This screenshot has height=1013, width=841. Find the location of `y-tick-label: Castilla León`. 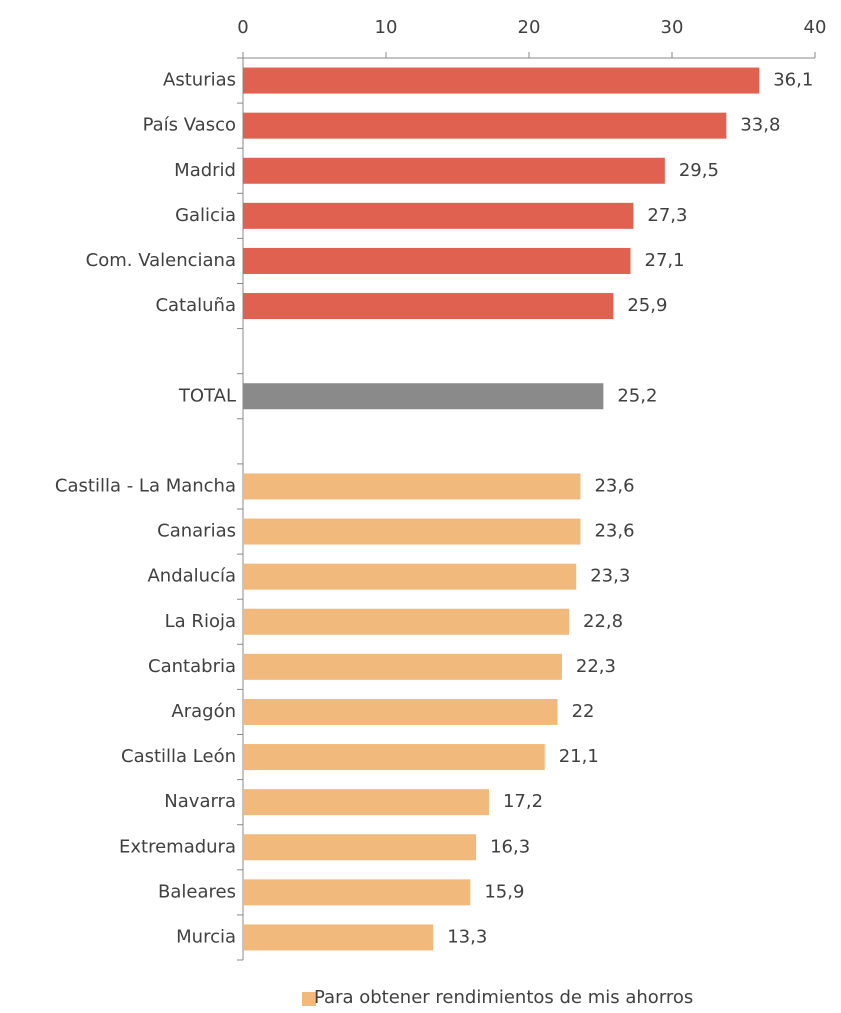

y-tick-label: Castilla León is located at coordinates (178, 756).